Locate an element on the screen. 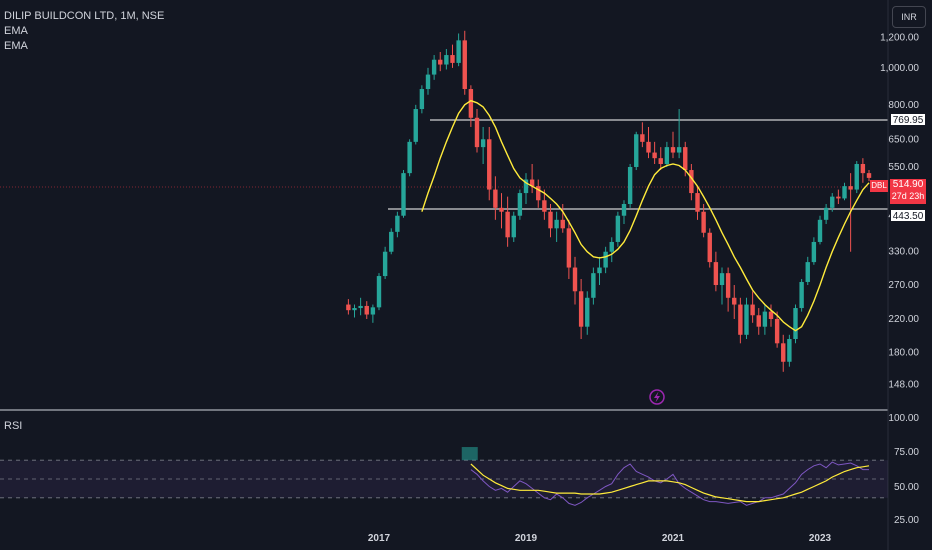  ema-legend-1: EMA is located at coordinates (16, 31).